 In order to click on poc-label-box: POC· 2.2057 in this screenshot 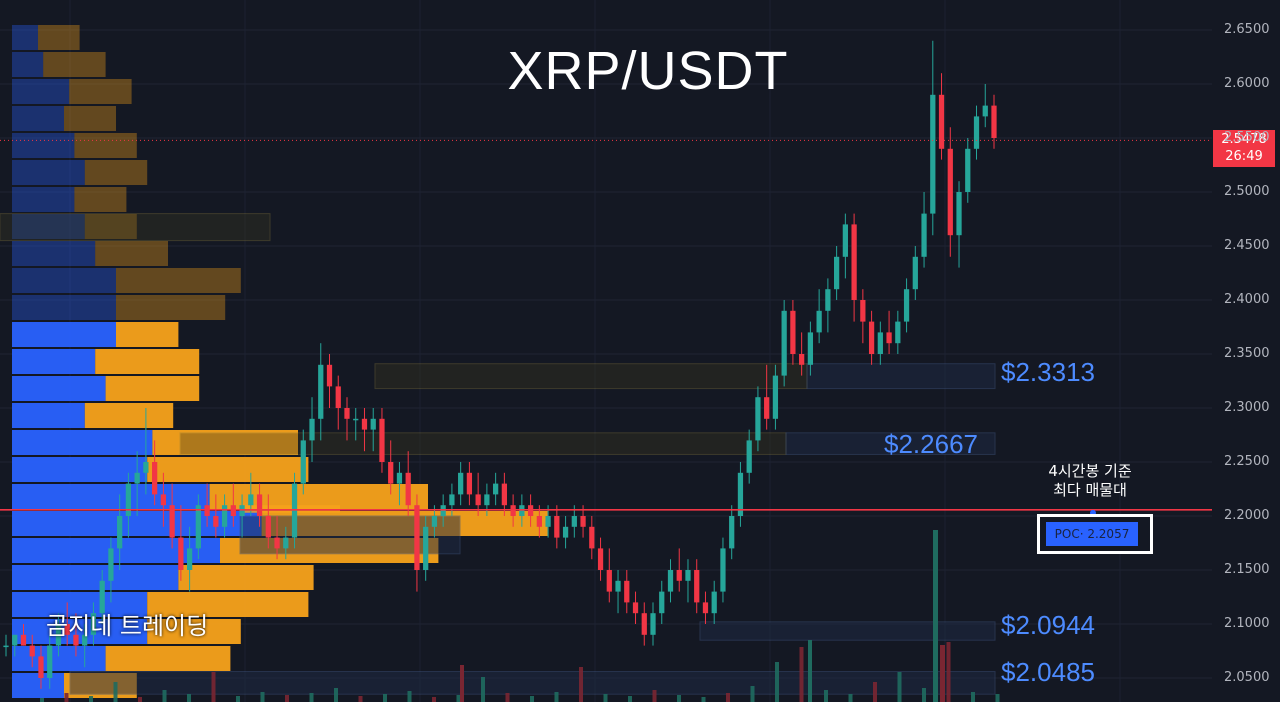, I will do `click(1095, 534)`.